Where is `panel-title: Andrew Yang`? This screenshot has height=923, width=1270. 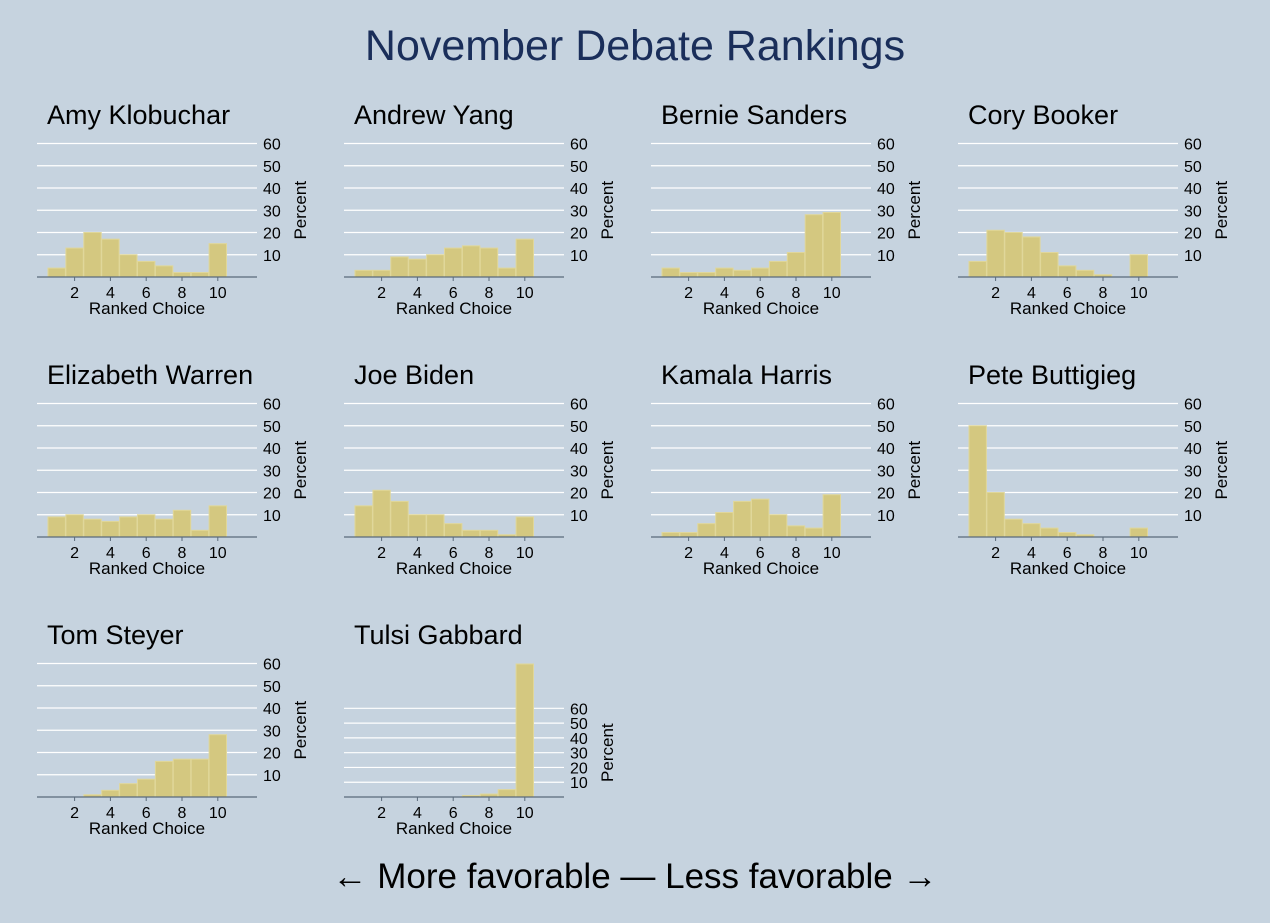 panel-title: Andrew Yang is located at coordinates (434, 115).